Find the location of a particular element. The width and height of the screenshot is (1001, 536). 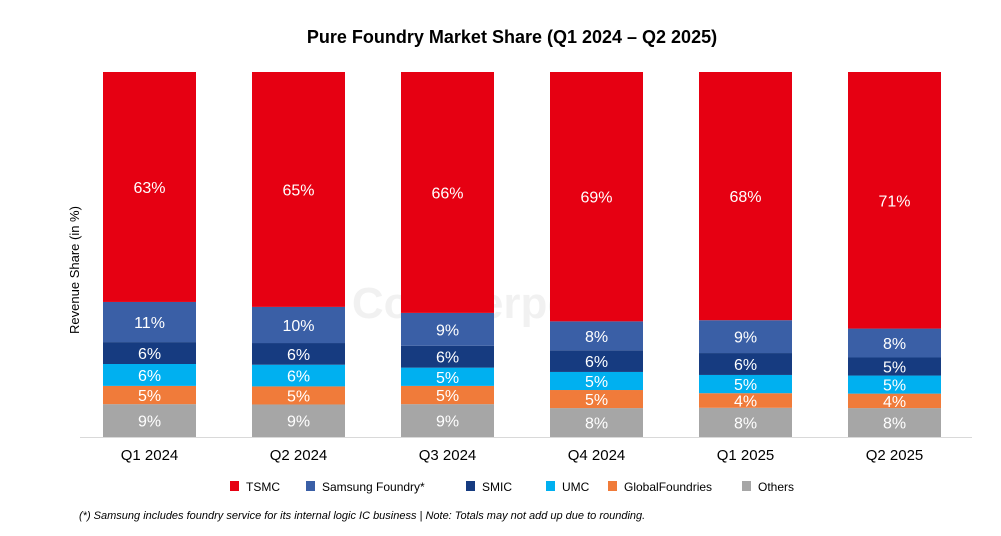

y-axis-label: Revenue Share (in %) is located at coordinates (74, 270).